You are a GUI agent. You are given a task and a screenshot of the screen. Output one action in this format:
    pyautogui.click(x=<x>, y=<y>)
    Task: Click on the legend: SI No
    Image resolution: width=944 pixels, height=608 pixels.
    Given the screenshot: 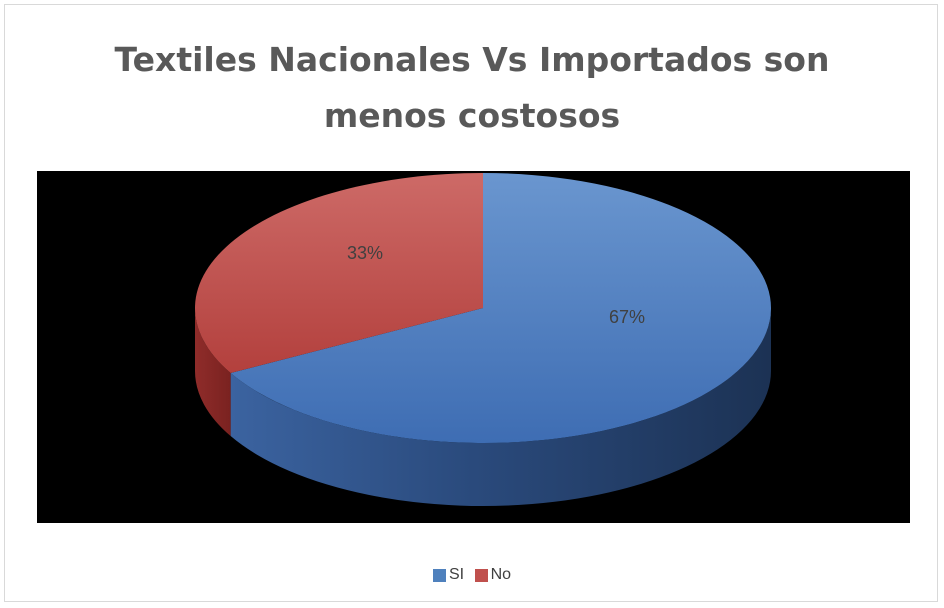 What is the action you would take?
    pyautogui.click(x=472, y=576)
    